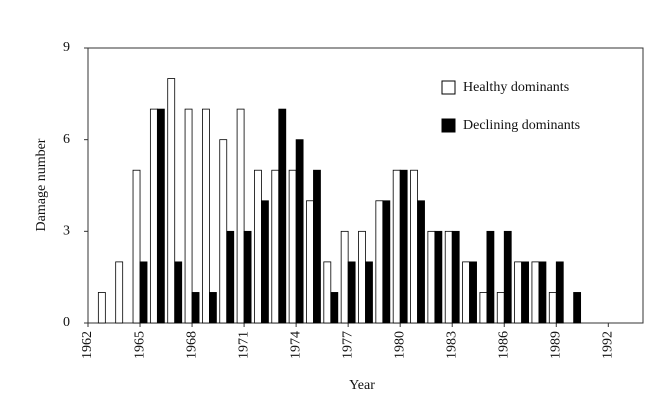  What do you see at coordinates (66, 322) in the screenshot?
I see `y-tick-label: 0` at bounding box center [66, 322].